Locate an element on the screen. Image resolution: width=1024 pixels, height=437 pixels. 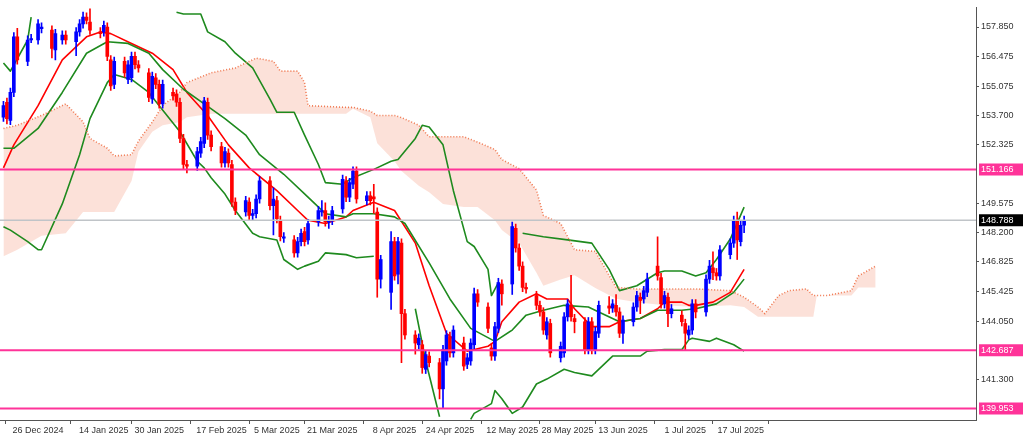
y-tick-label: 146.825 is located at coordinates (997, 261).